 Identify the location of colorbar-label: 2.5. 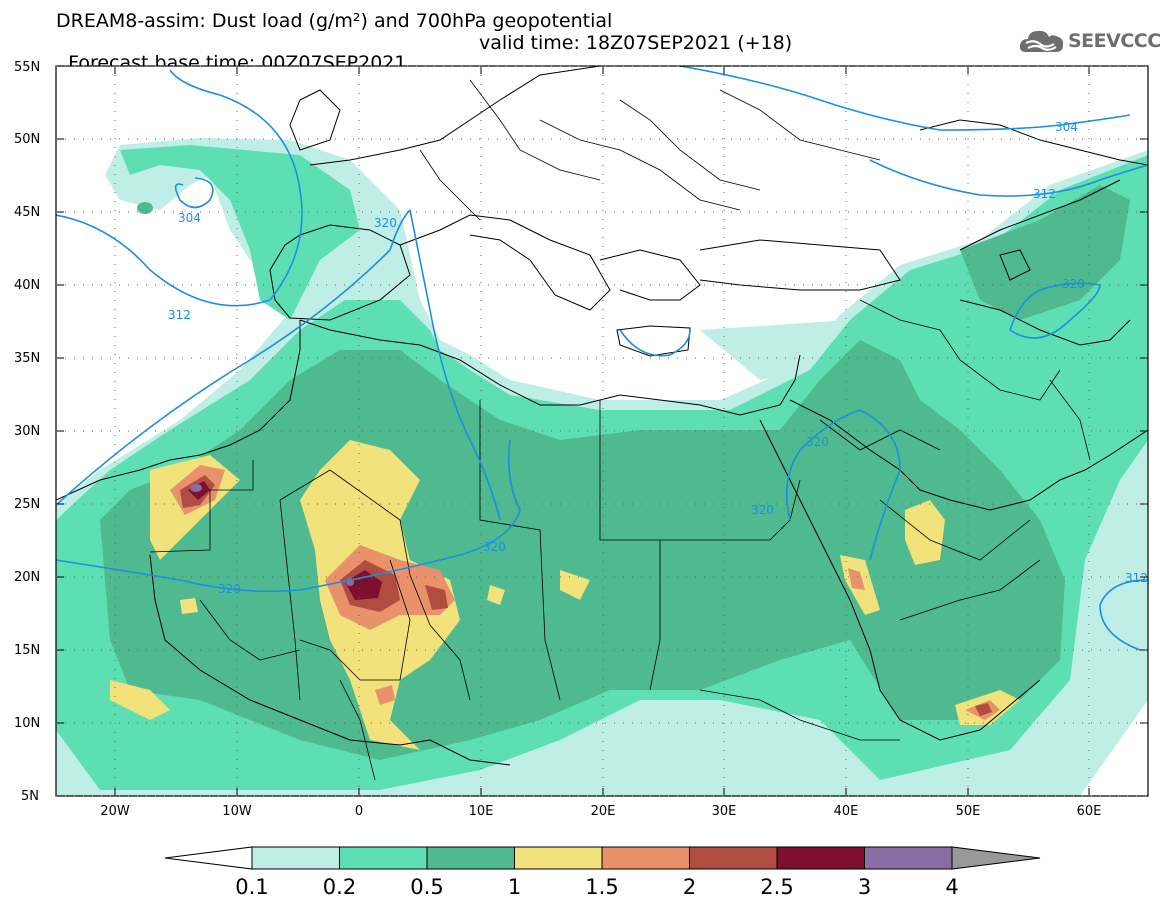
(776, 887).